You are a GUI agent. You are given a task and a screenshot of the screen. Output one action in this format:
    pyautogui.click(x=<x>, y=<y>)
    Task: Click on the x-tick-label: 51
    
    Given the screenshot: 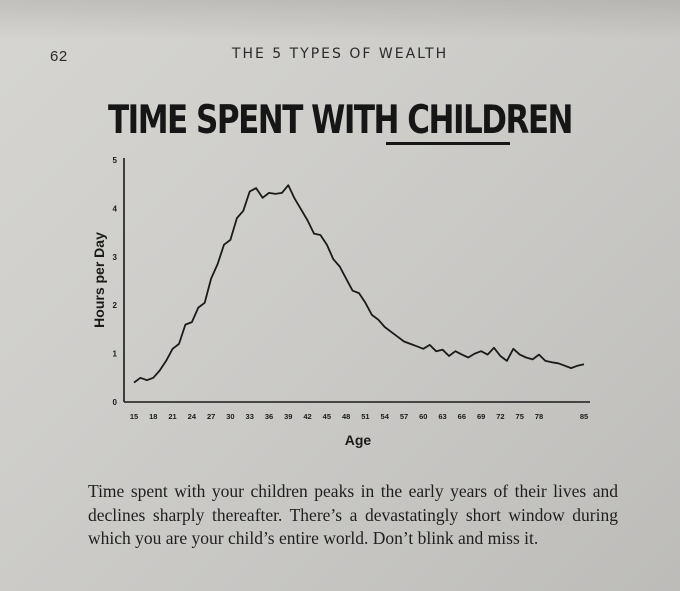 What is the action you would take?
    pyautogui.click(x=365, y=416)
    